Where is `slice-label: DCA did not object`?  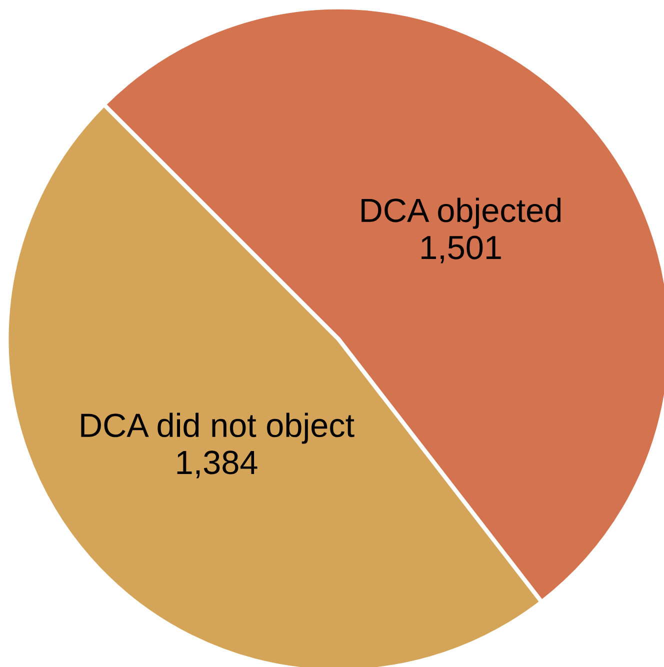 slice-label: DCA did not object is located at coordinates (217, 428).